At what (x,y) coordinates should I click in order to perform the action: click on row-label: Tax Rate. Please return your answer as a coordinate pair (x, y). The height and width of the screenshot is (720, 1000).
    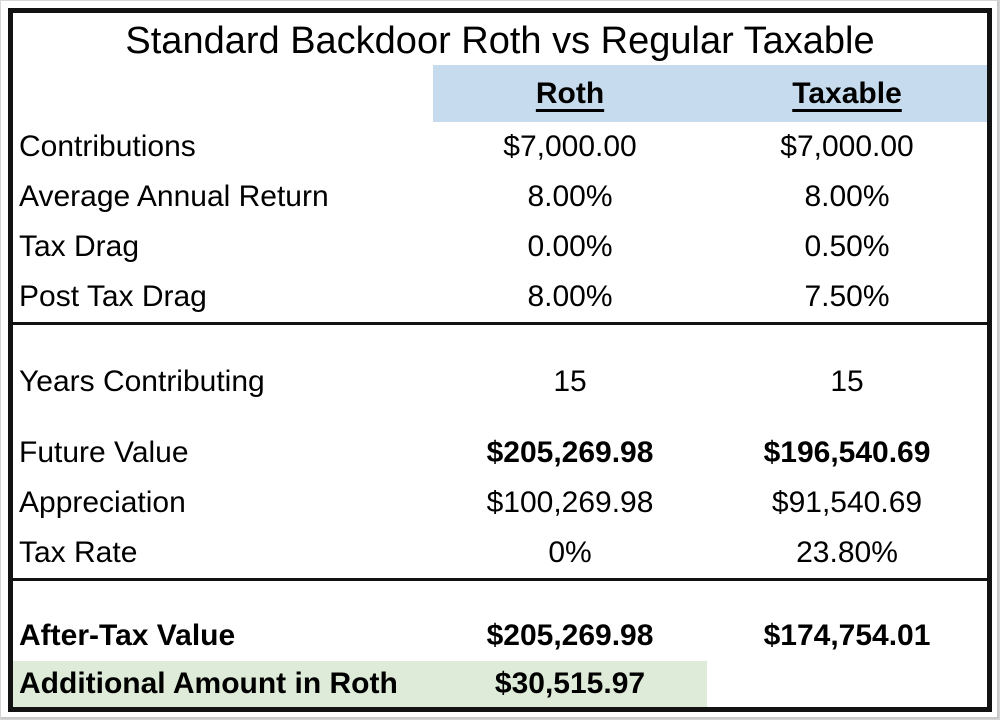
    Looking at the image, I should click on (78, 552).